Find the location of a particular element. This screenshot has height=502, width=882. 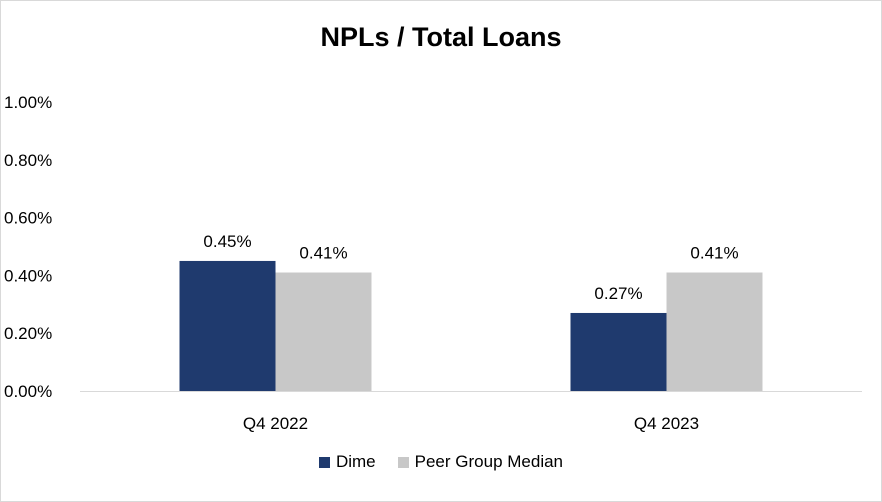

legend-label-peer-group-median: Peer Group Median is located at coordinates (489, 461).